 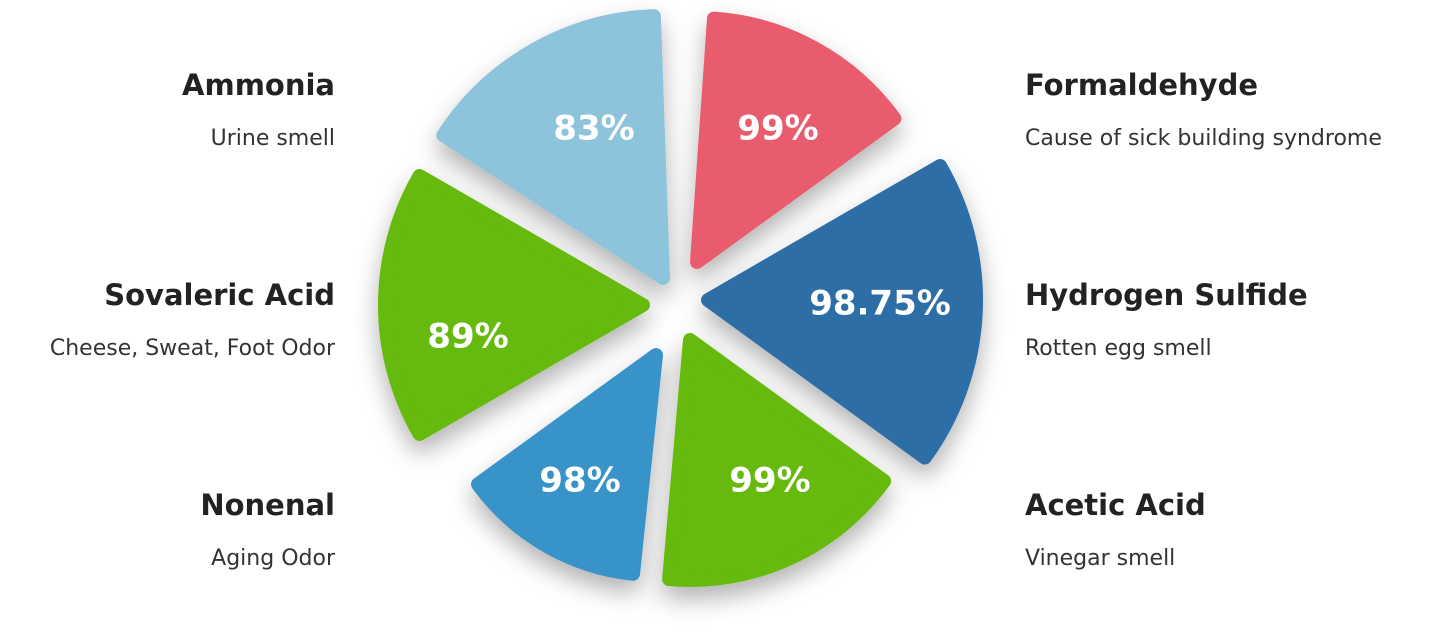 What do you see at coordinates (593, 129) in the screenshot?
I see `segment-value: 83%` at bounding box center [593, 129].